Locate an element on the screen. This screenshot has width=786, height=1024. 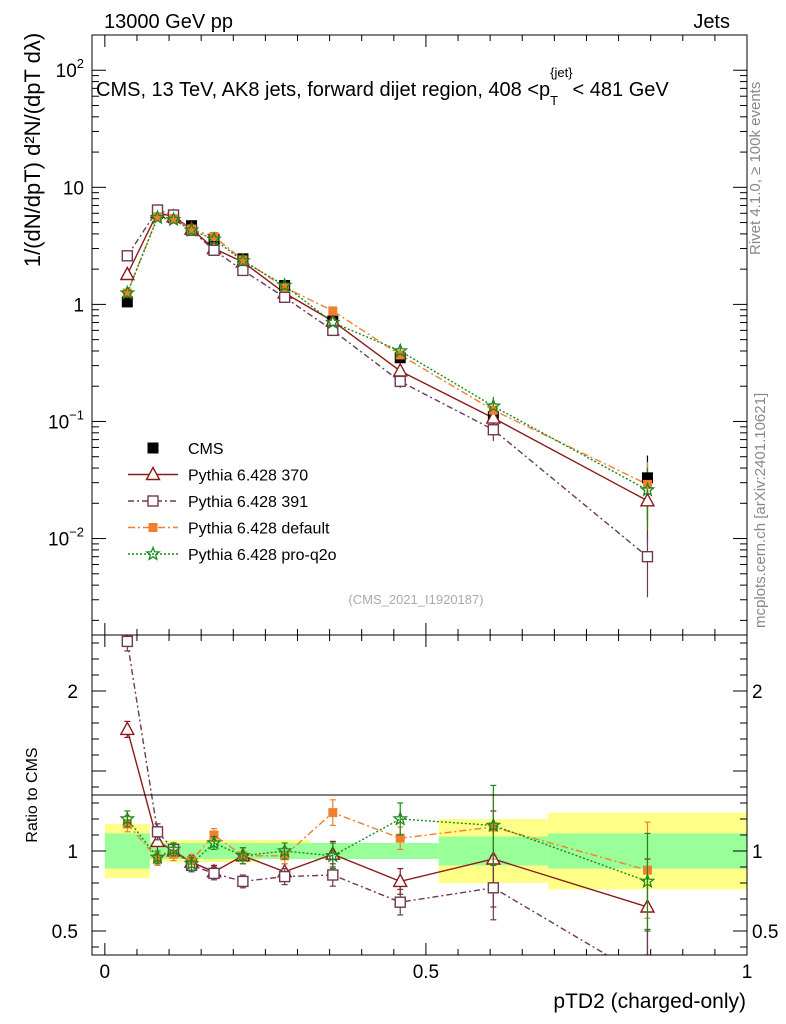
header-right: Jets is located at coordinates (711, 22).